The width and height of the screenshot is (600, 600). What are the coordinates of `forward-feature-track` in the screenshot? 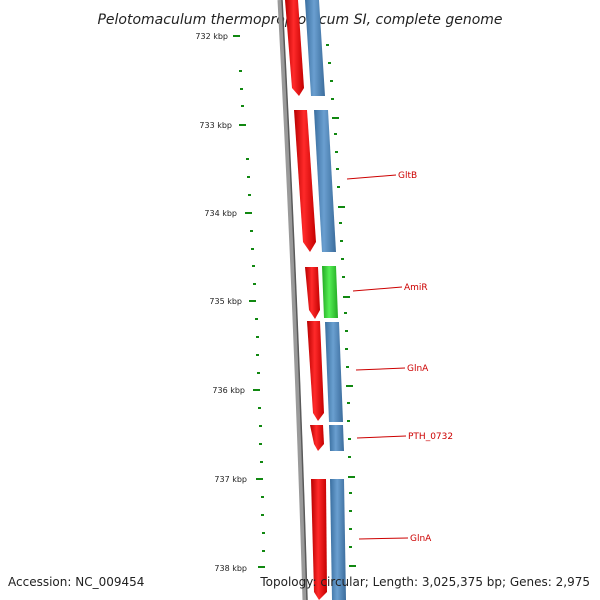 It's located at (306, 300).